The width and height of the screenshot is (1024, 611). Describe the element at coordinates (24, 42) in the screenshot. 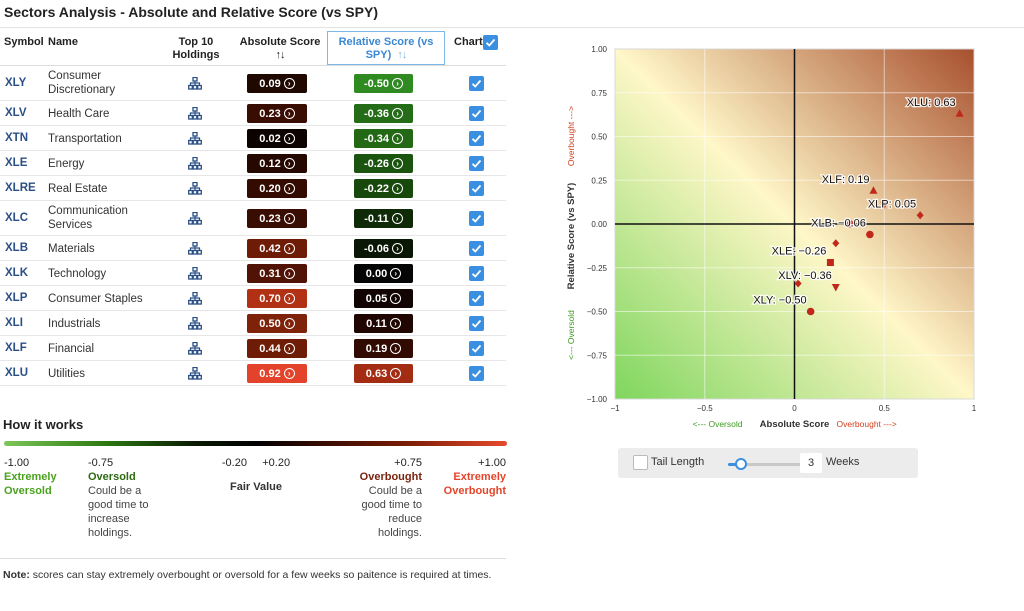

I see `header-symbol: Symbol` at that location.